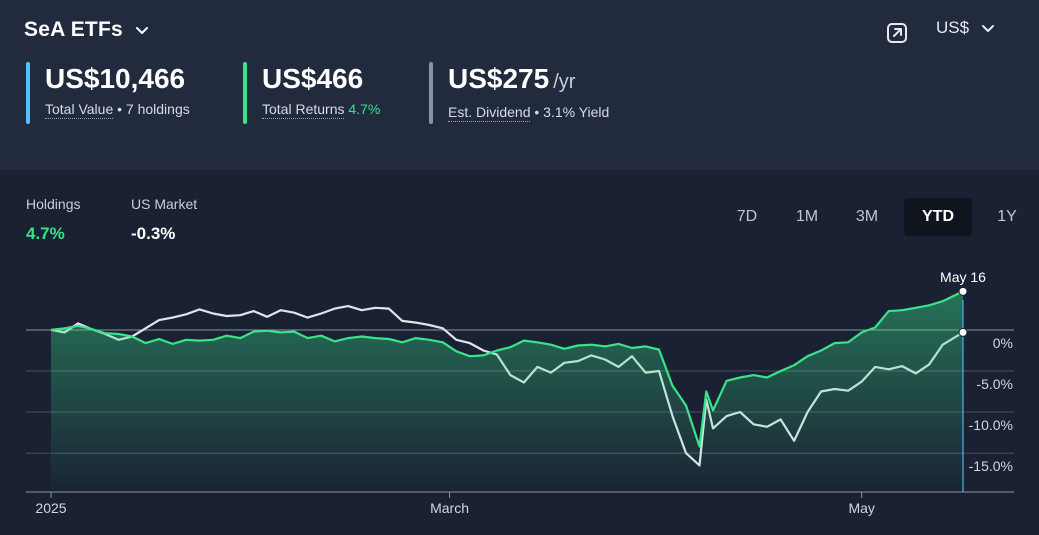 The image size is (1039, 535). What do you see at coordinates (564, 82) in the screenshot?
I see `dividend-unit: /yr` at bounding box center [564, 82].